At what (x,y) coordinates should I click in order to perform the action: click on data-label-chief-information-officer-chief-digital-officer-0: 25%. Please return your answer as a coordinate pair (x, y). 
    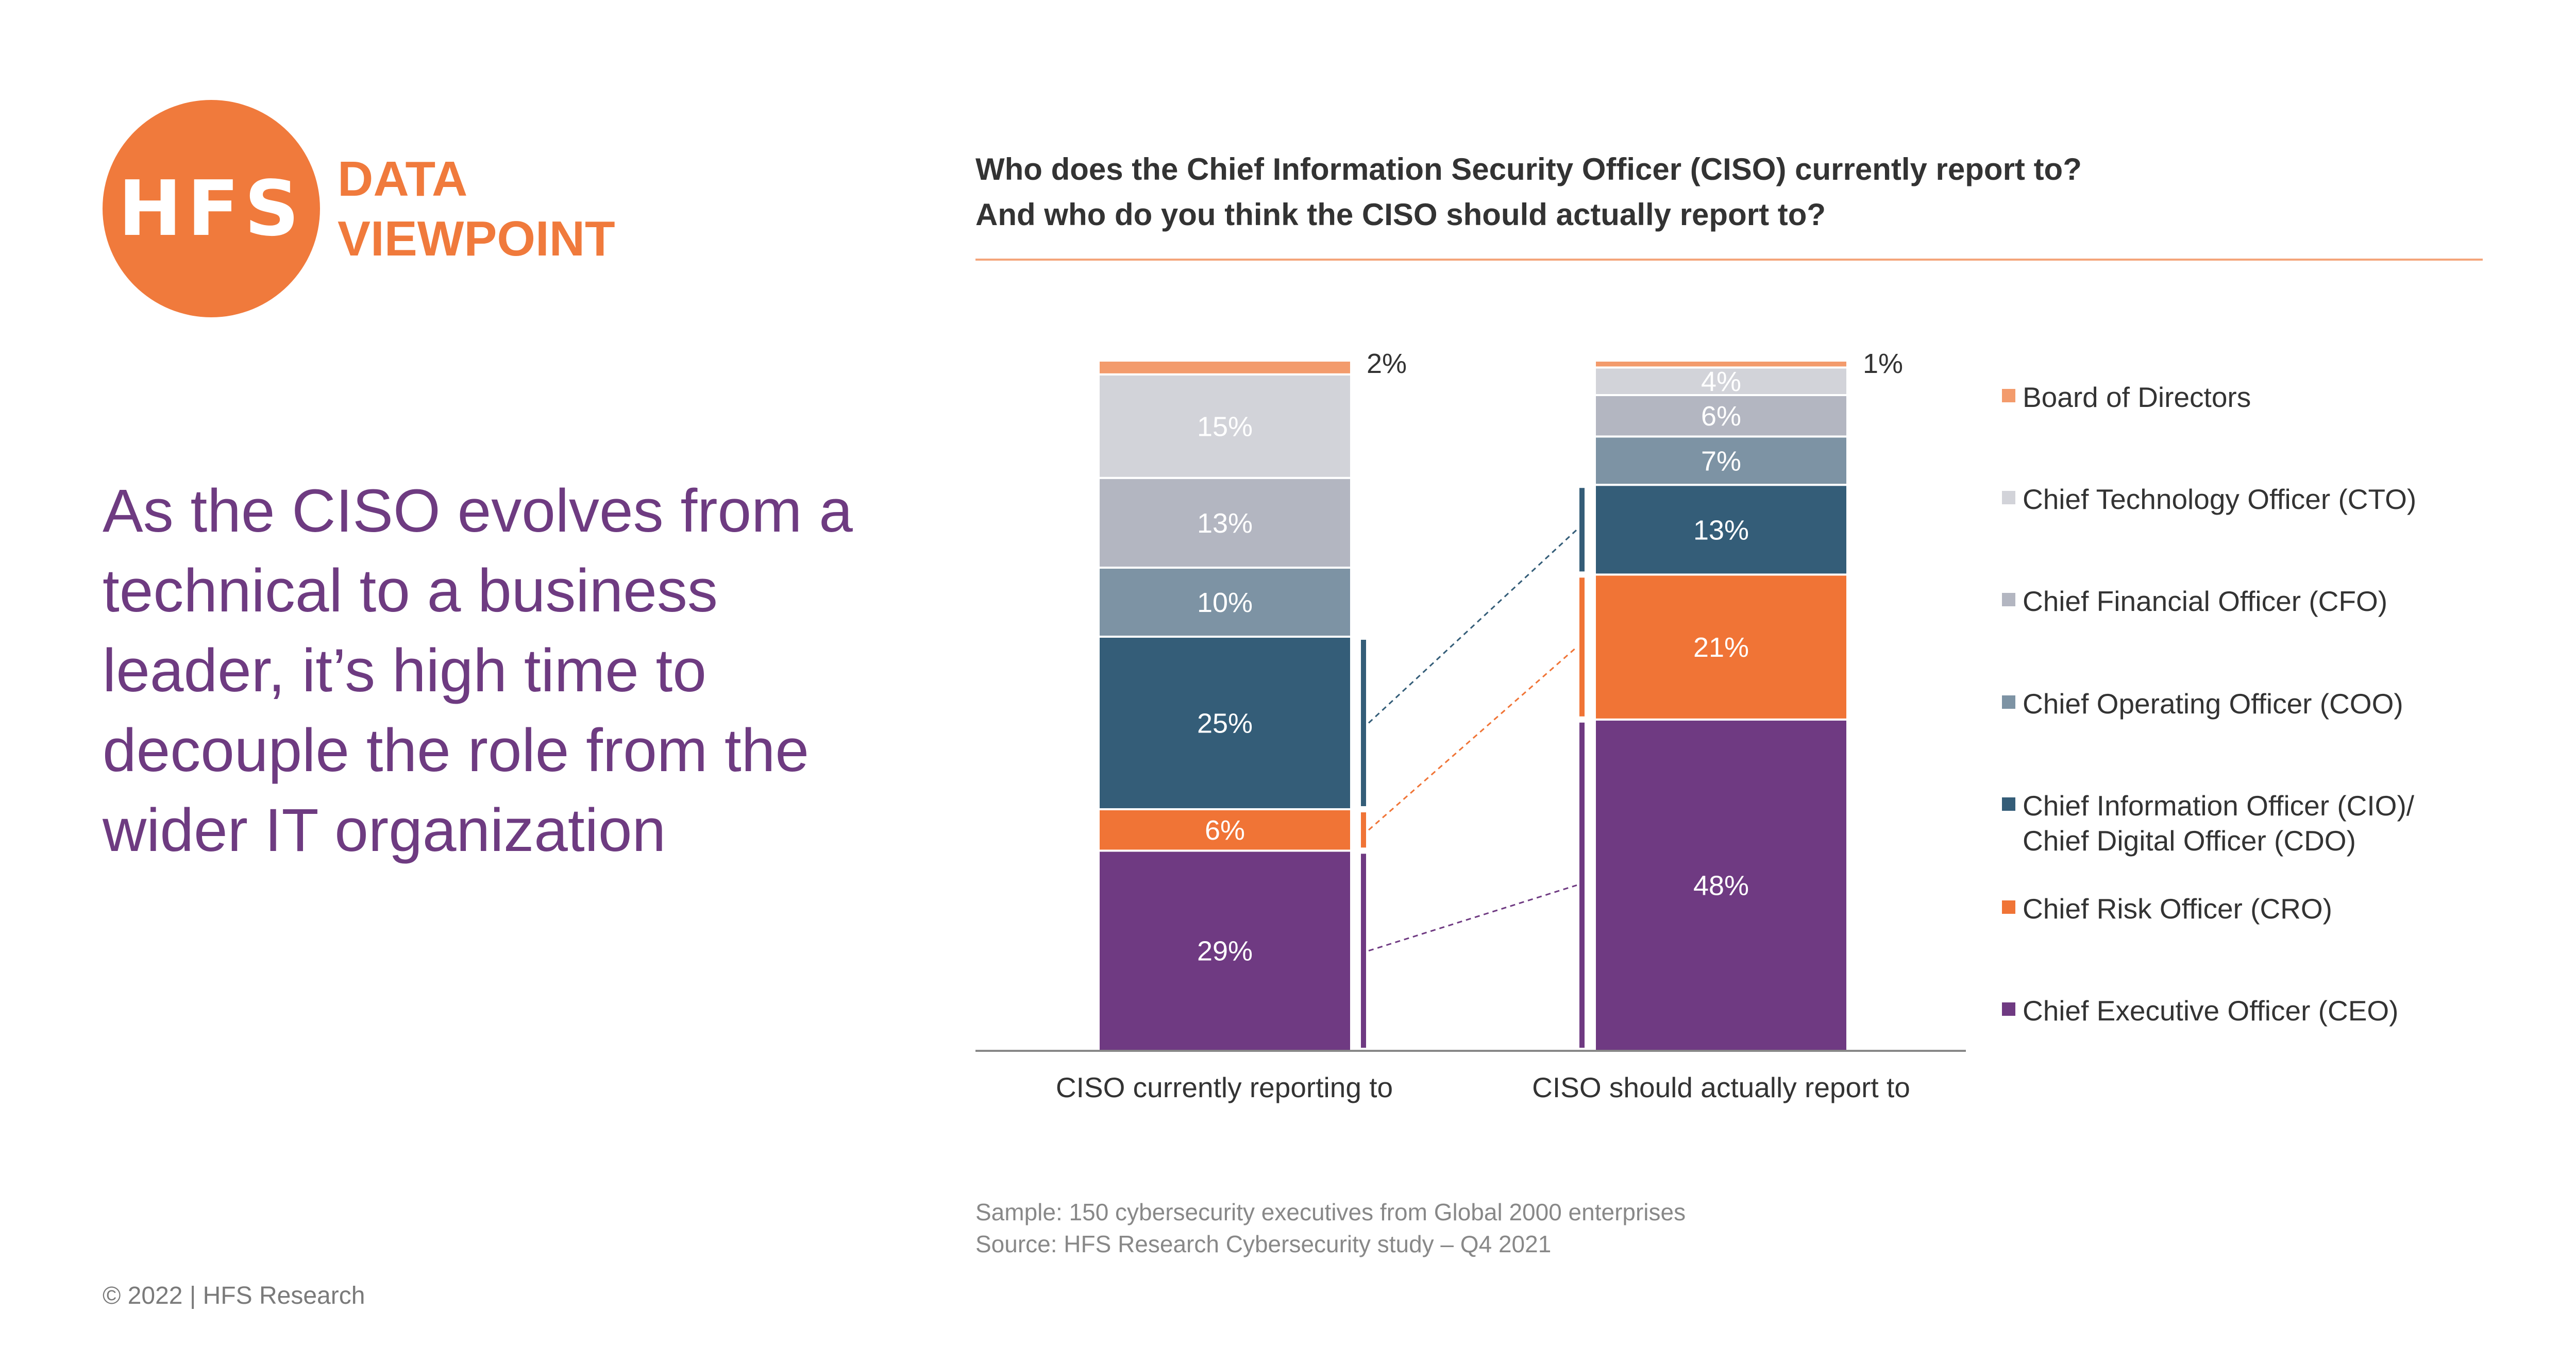
    Looking at the image, I should click on (1225, 723).